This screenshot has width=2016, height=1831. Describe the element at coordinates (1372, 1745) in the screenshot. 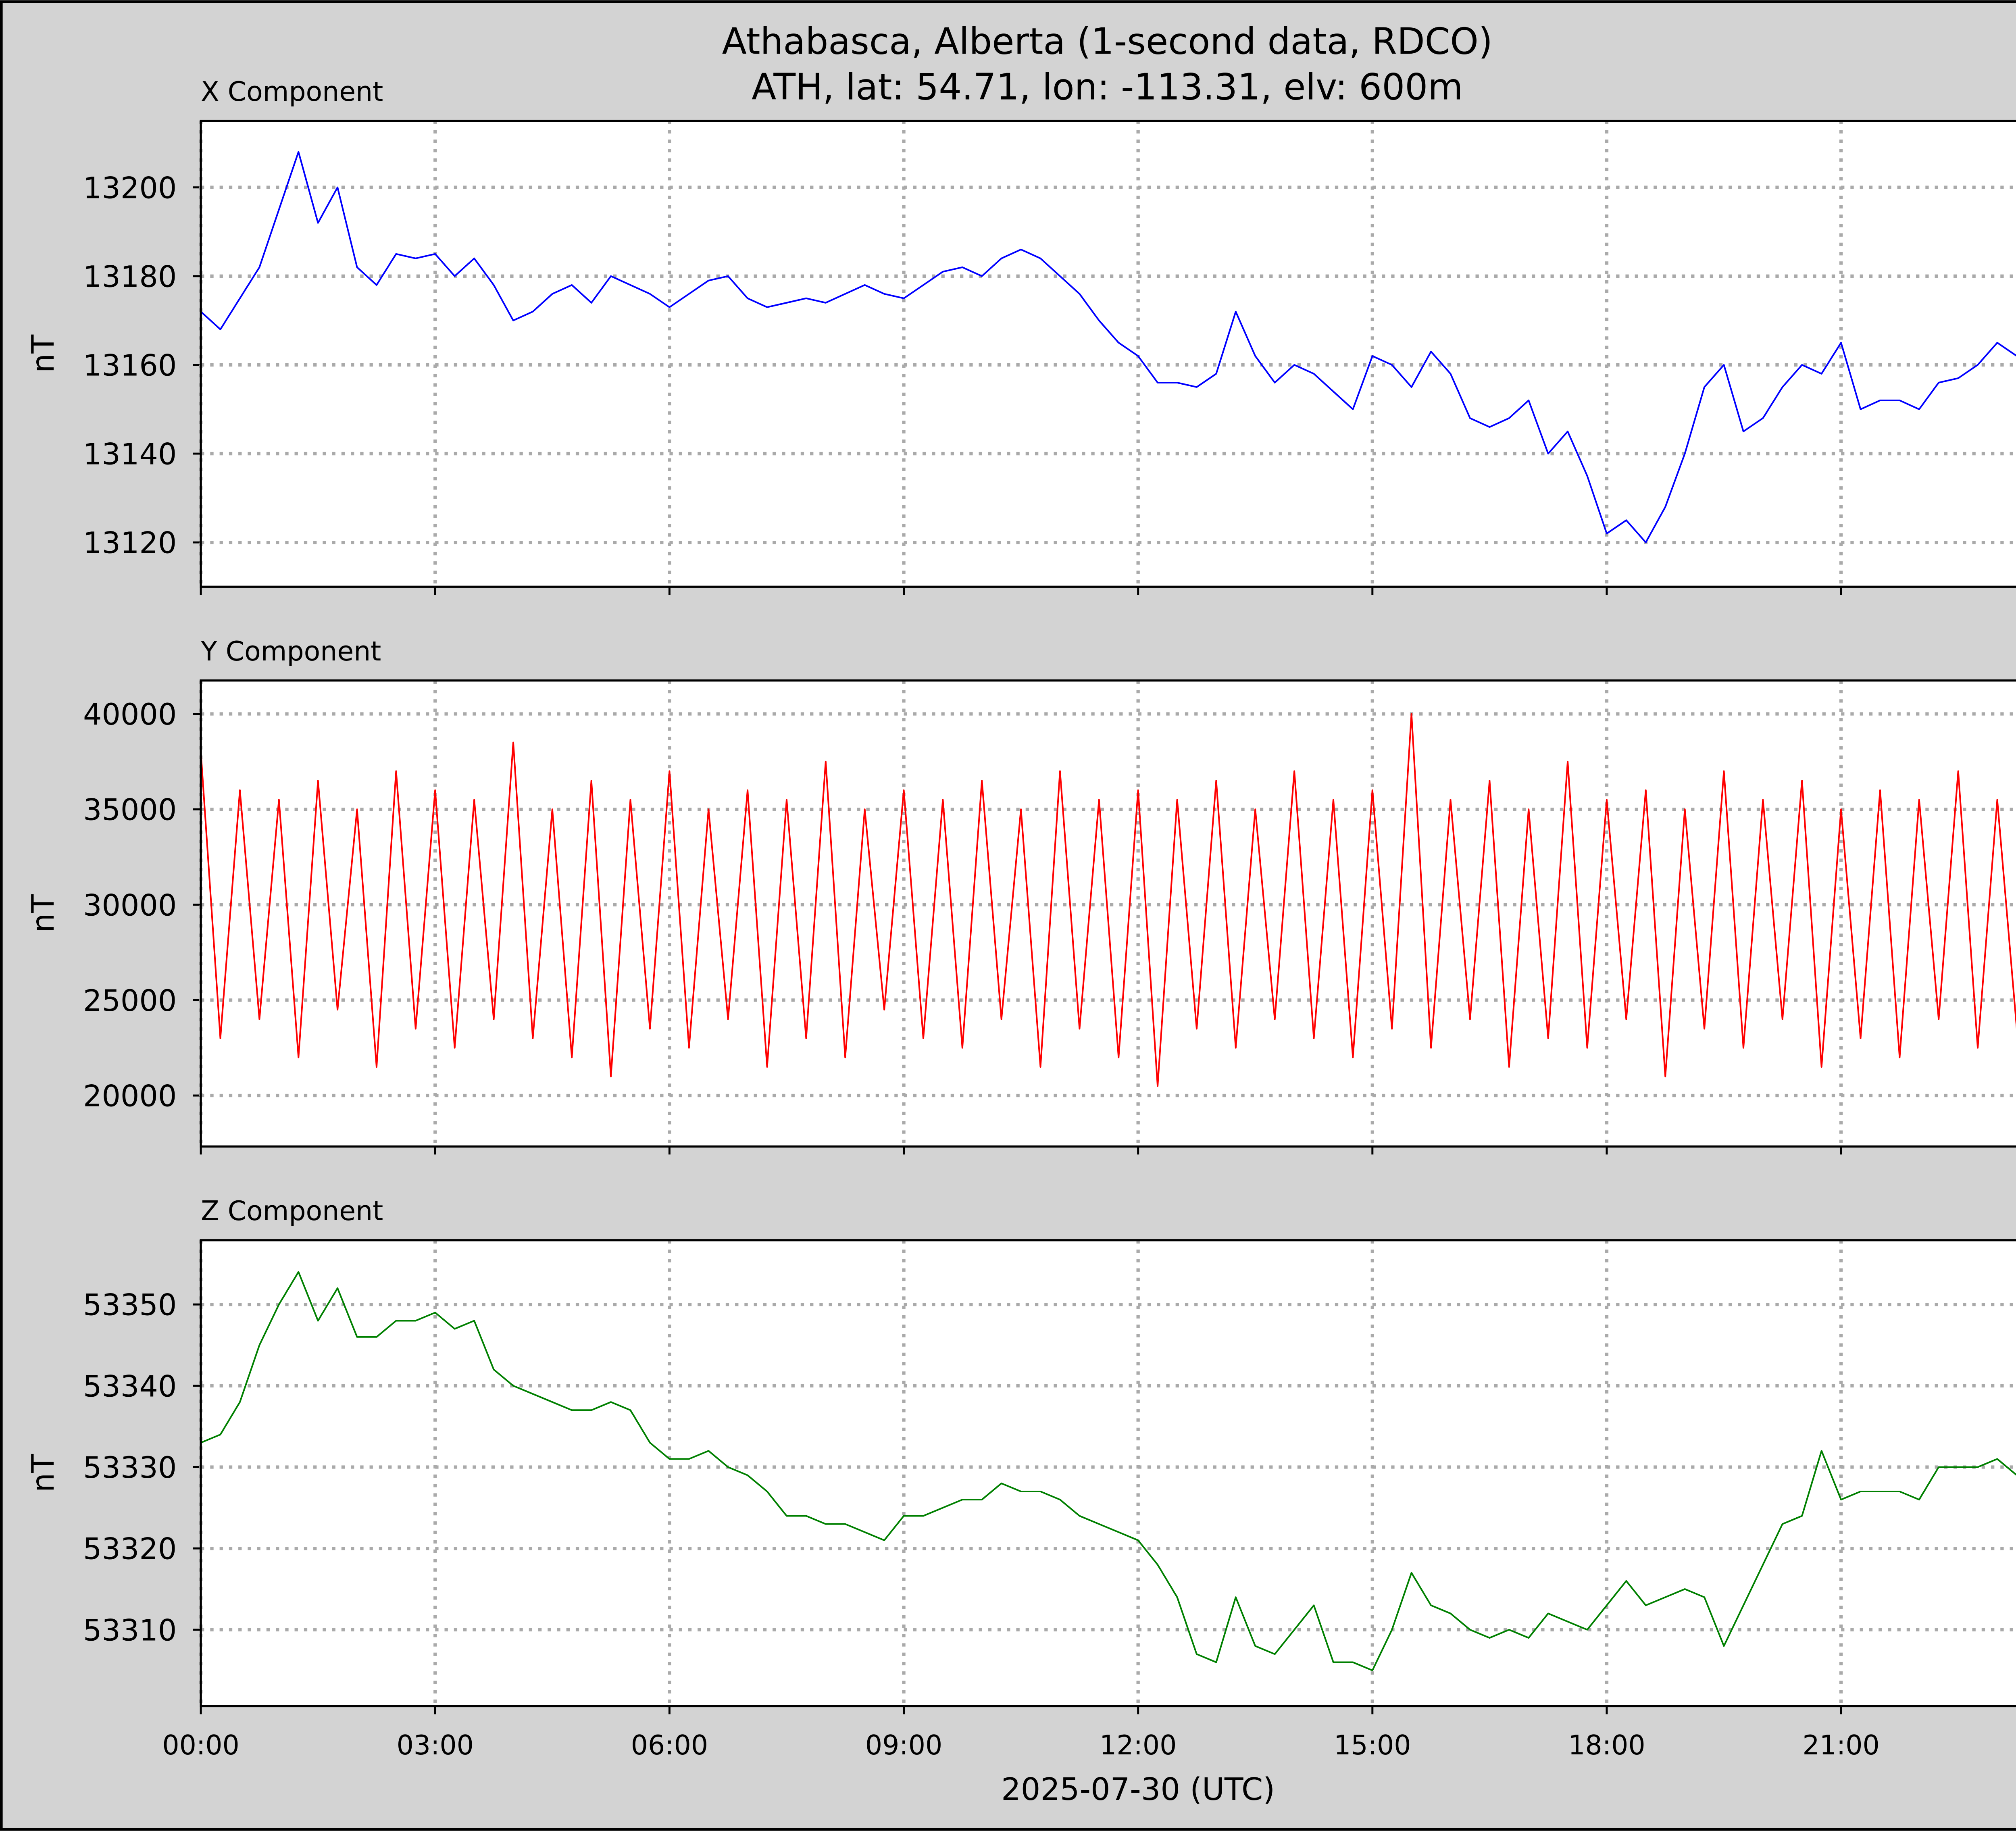

I see `x-tick-label: 15:00` at that location.